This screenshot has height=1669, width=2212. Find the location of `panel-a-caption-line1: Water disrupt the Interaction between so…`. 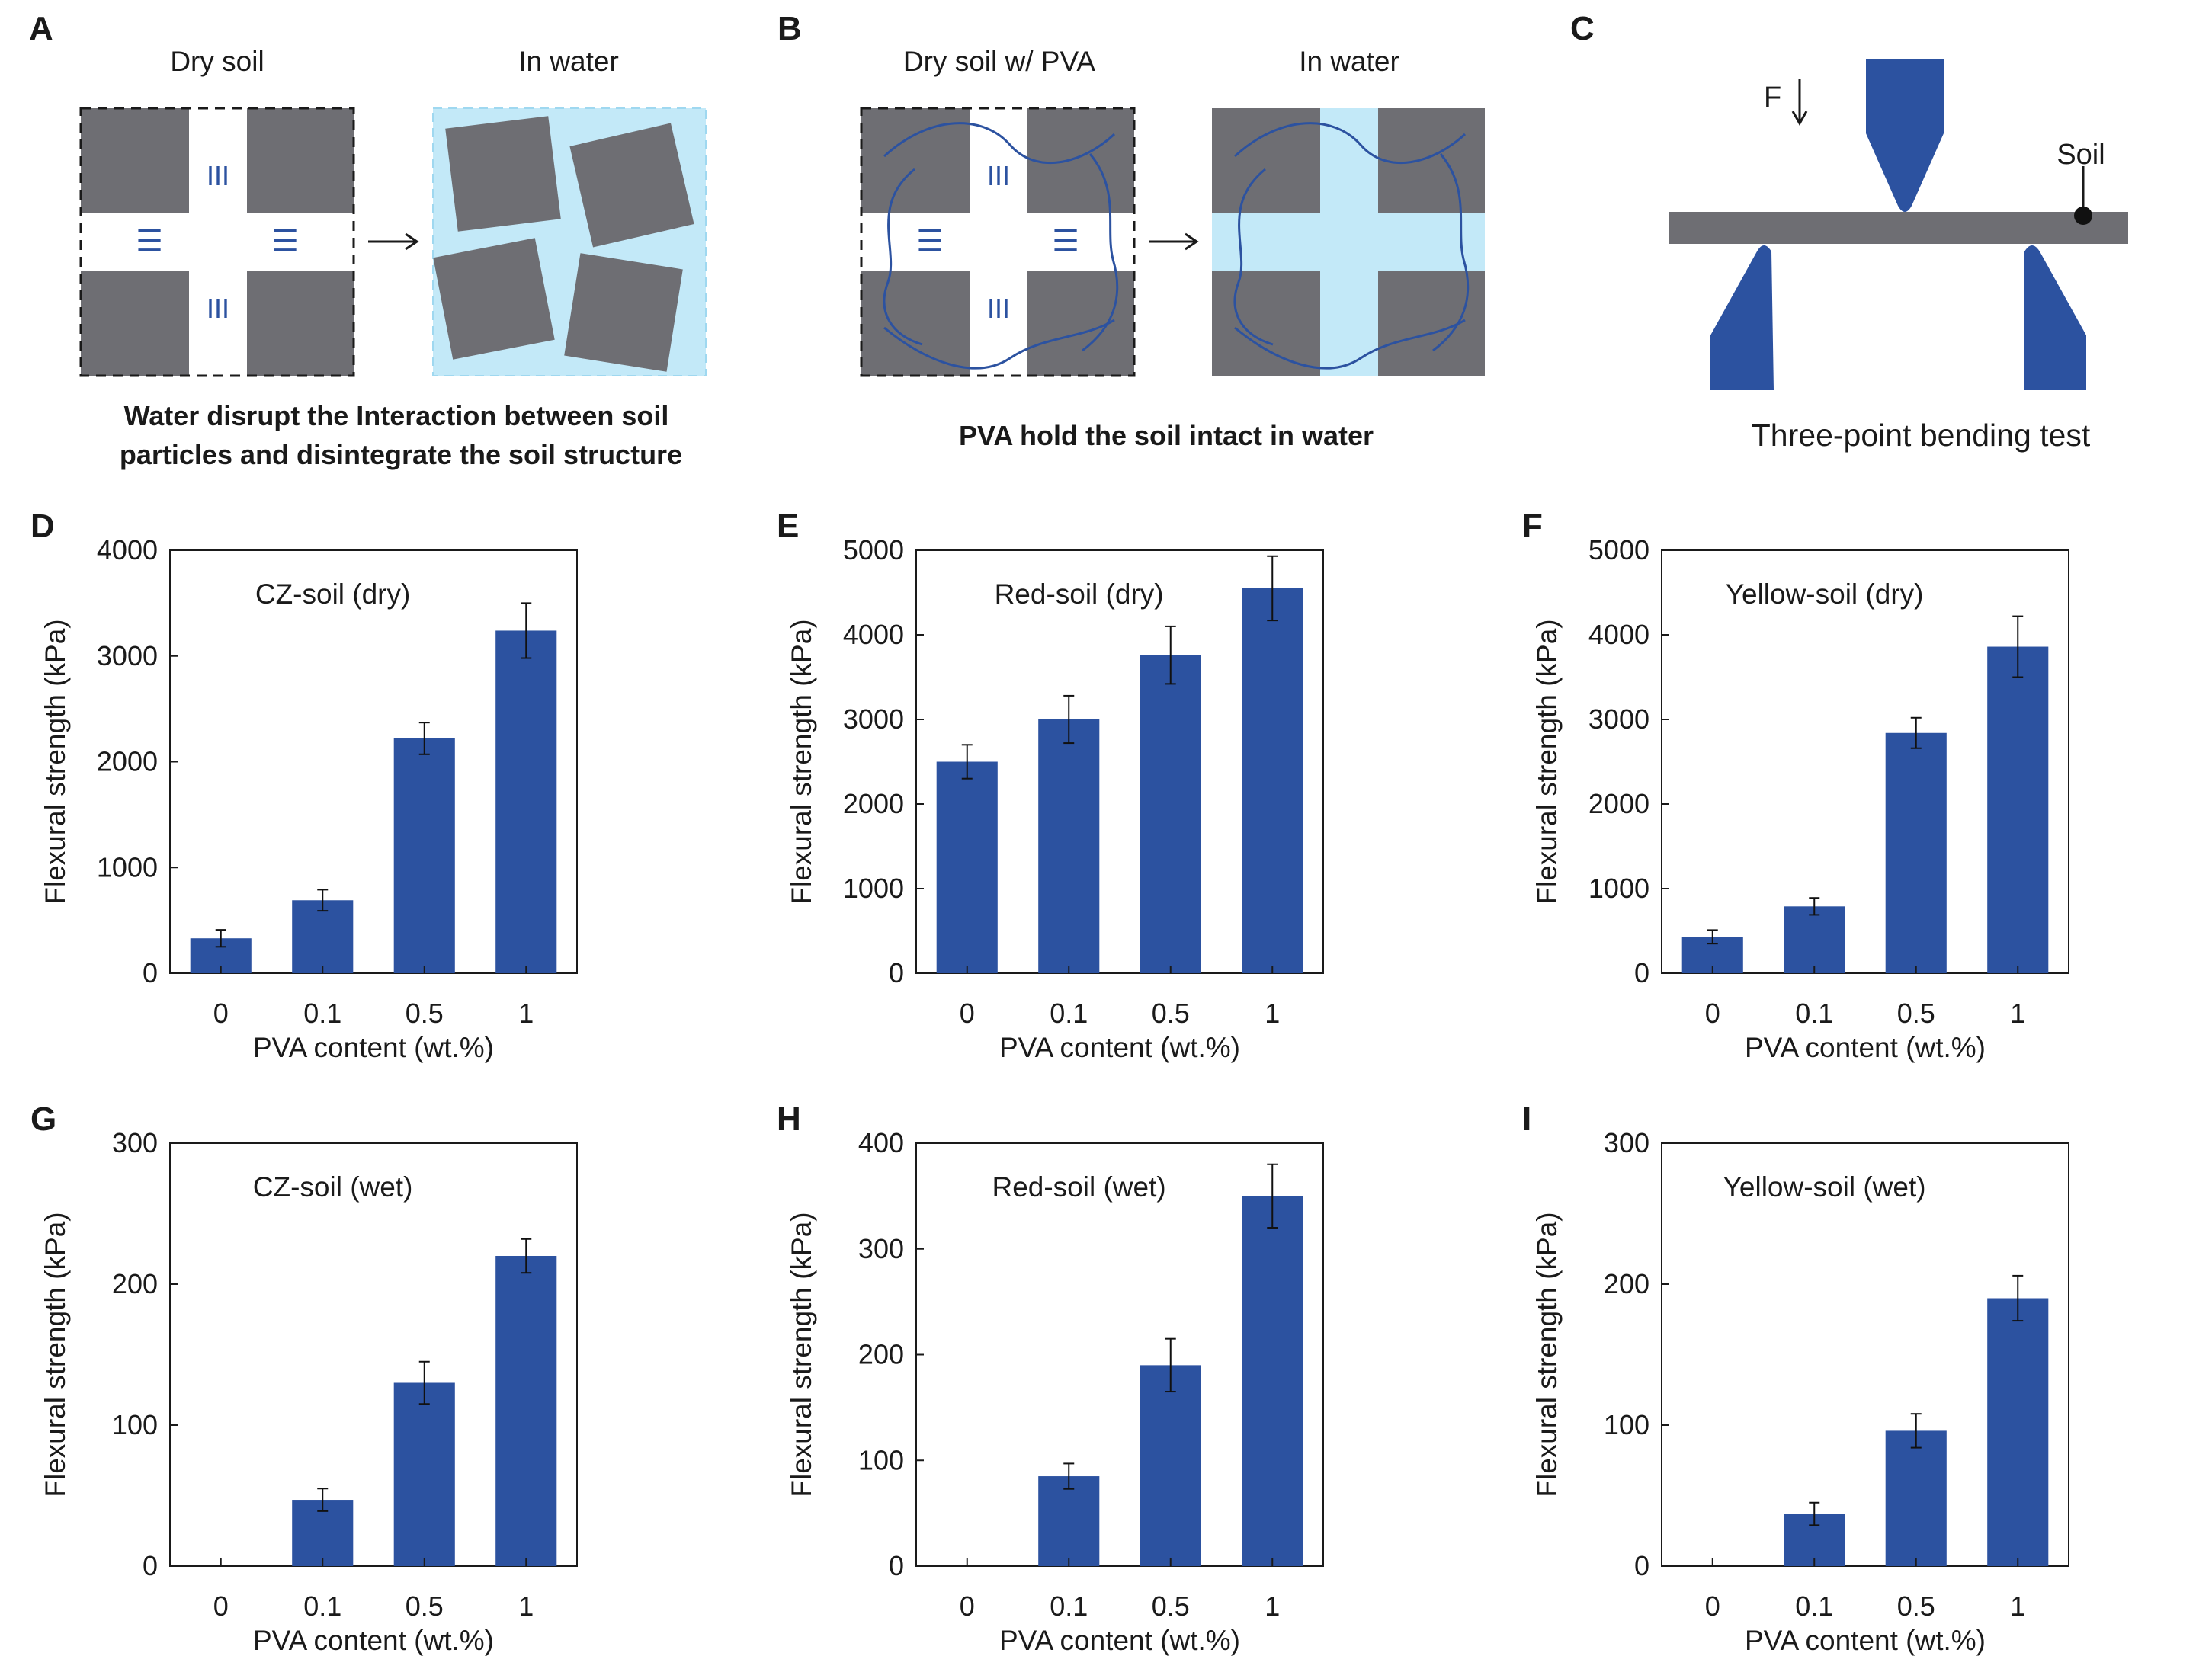

panel-a-caption-line1: Water disrupt the Interaction between so… is located at coordinates (396, 415).